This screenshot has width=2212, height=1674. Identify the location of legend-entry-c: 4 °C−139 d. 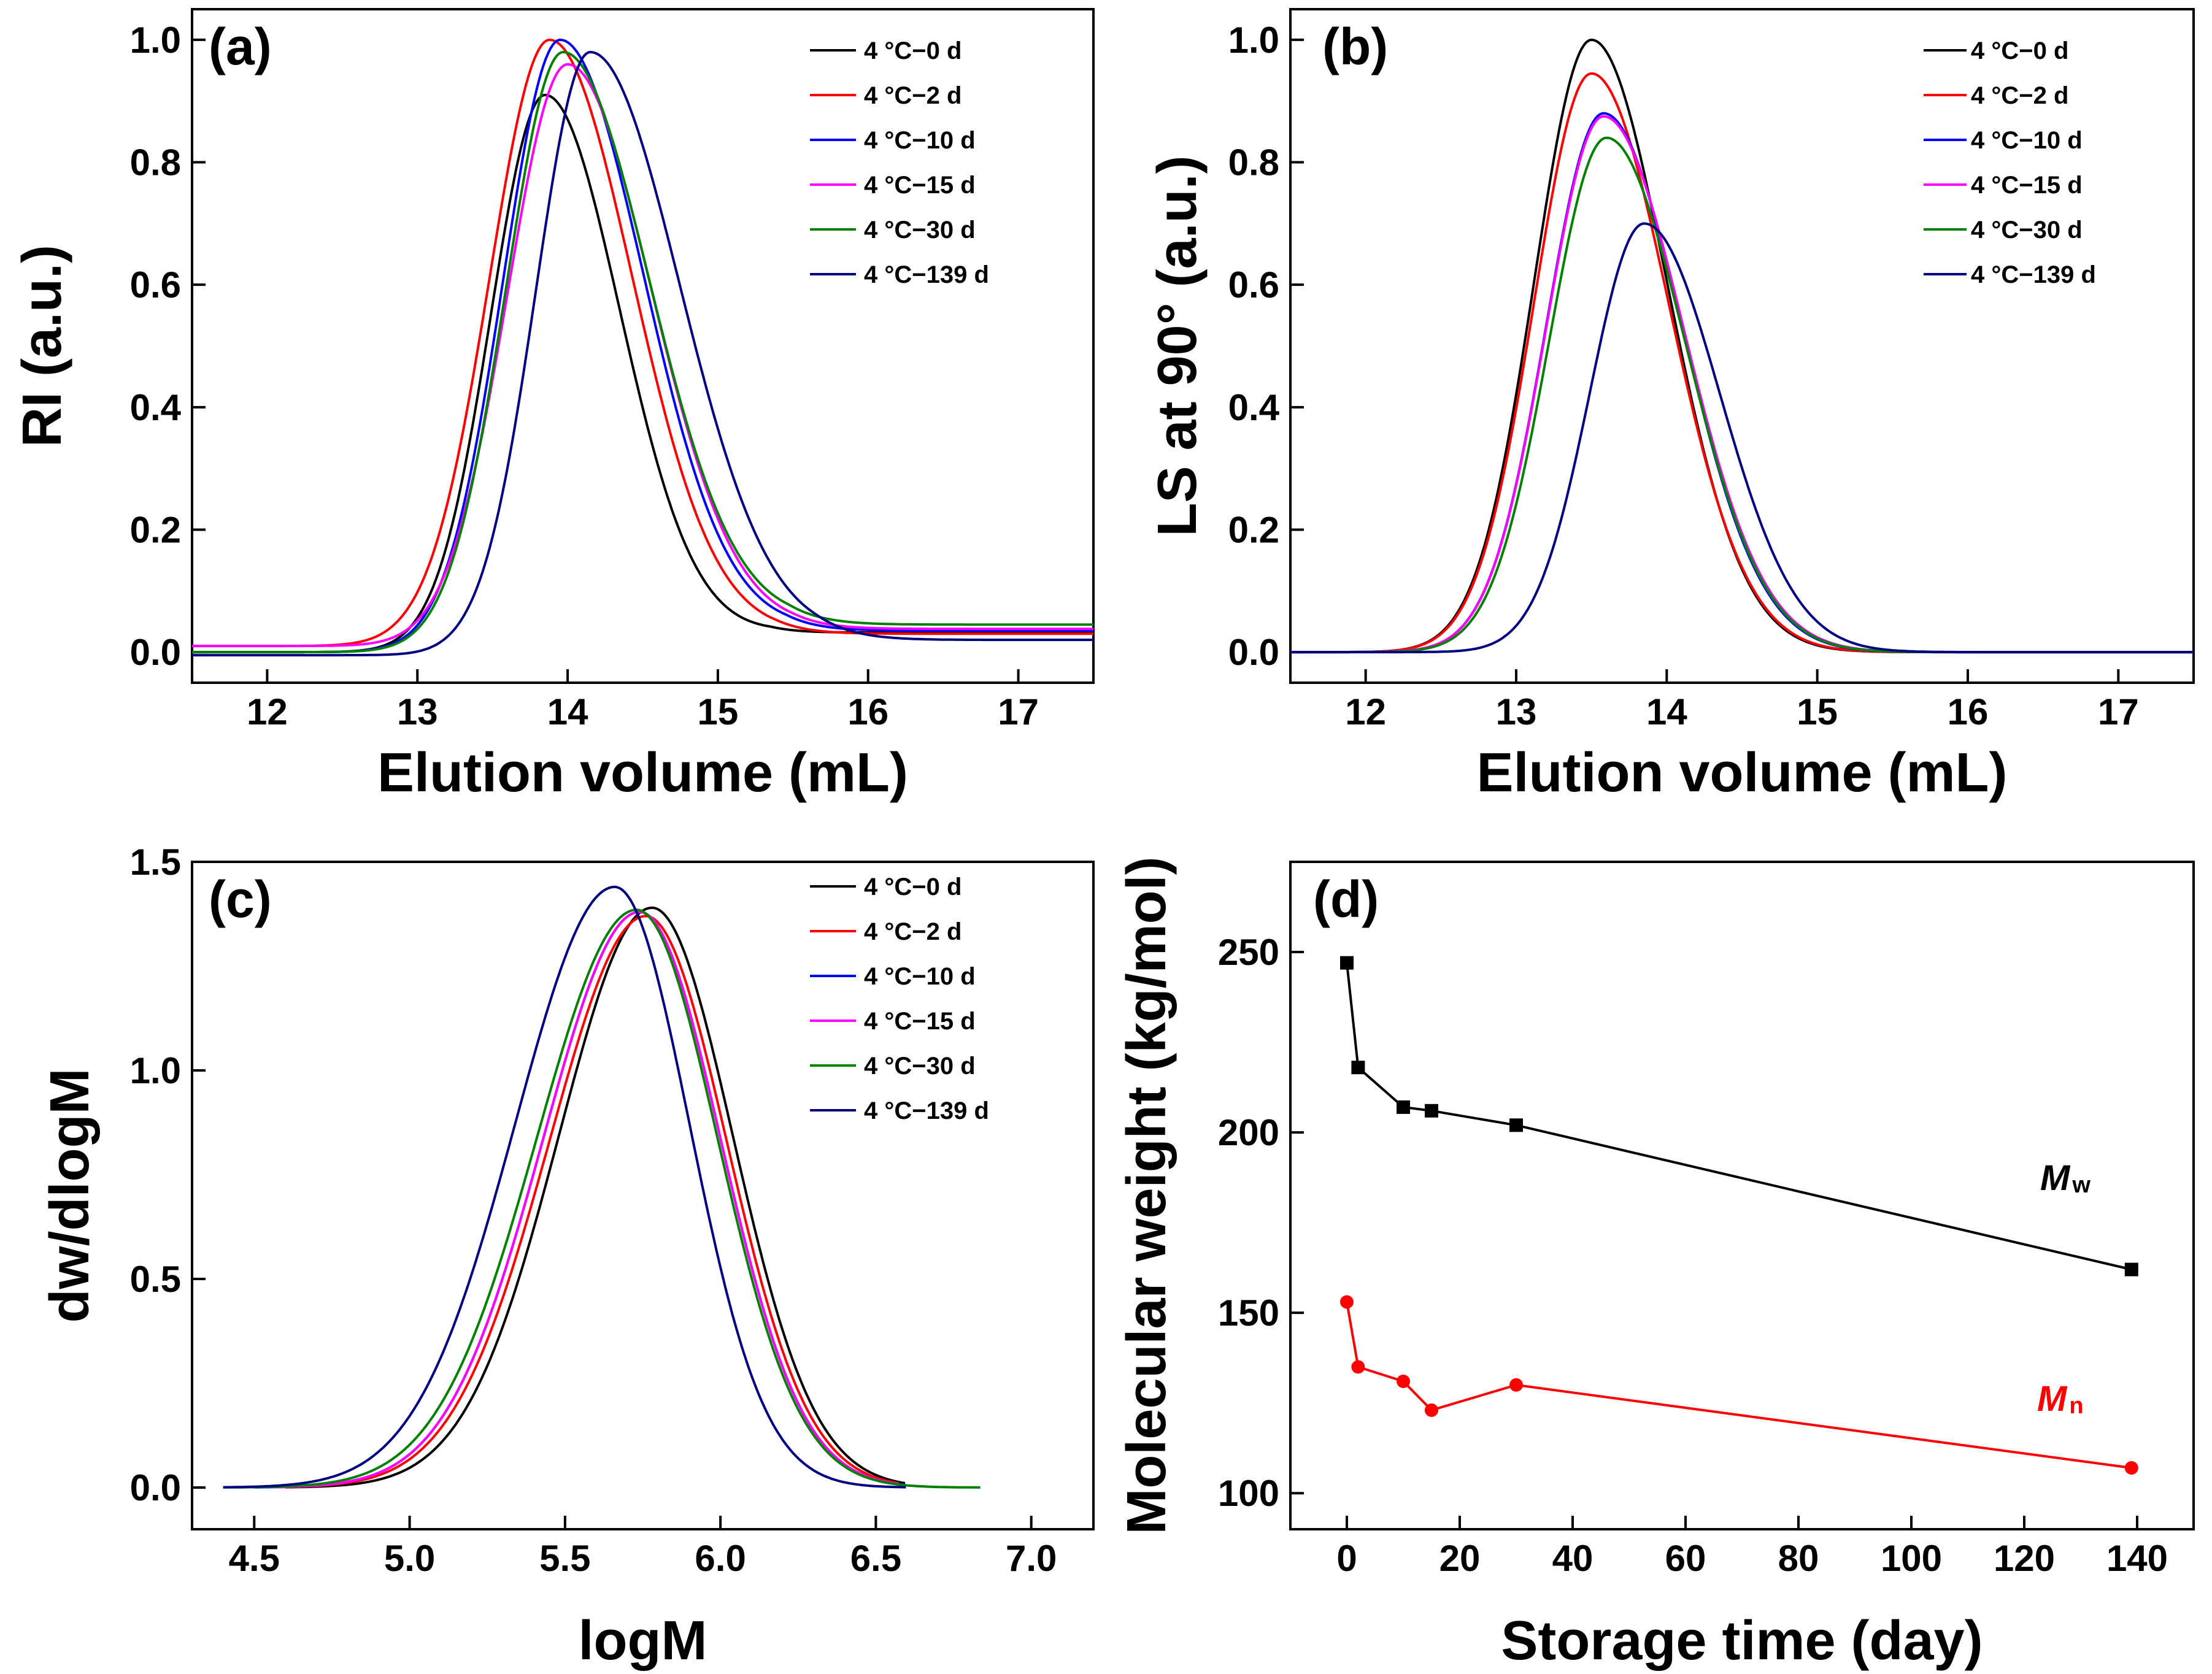
(927, 1110).